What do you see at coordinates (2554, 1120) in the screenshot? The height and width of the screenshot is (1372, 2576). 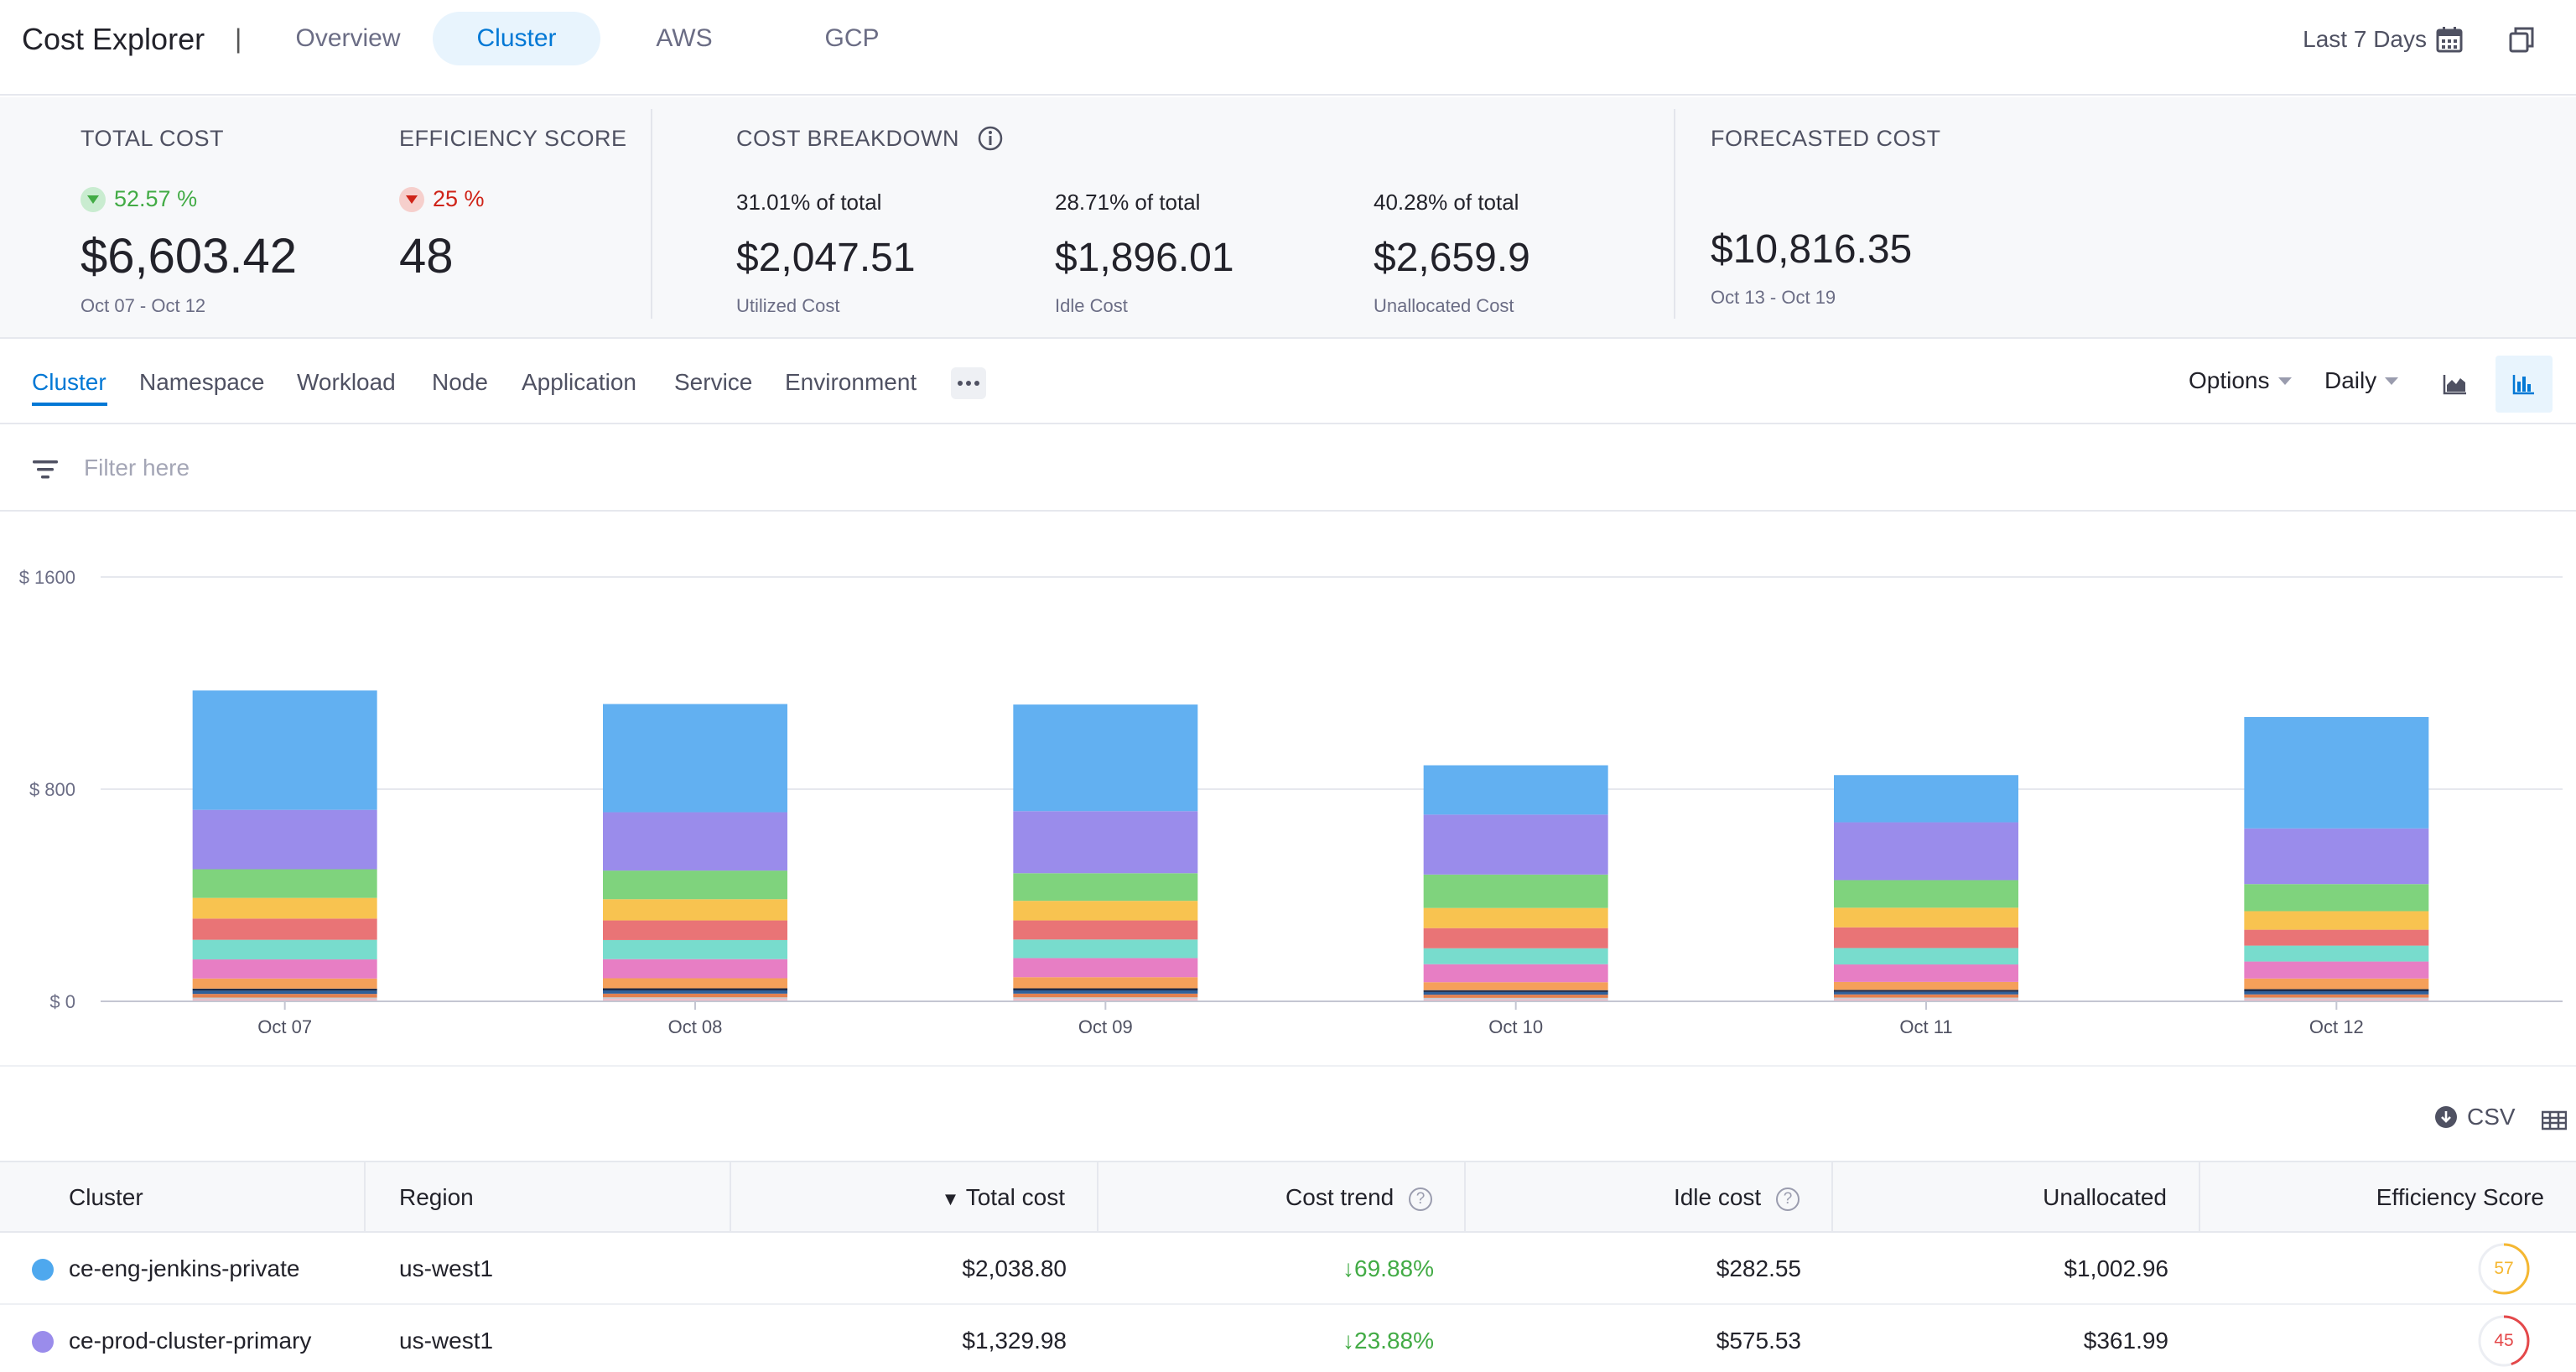 I see `column-settings-icon` at bounding box center [2554, 1120].